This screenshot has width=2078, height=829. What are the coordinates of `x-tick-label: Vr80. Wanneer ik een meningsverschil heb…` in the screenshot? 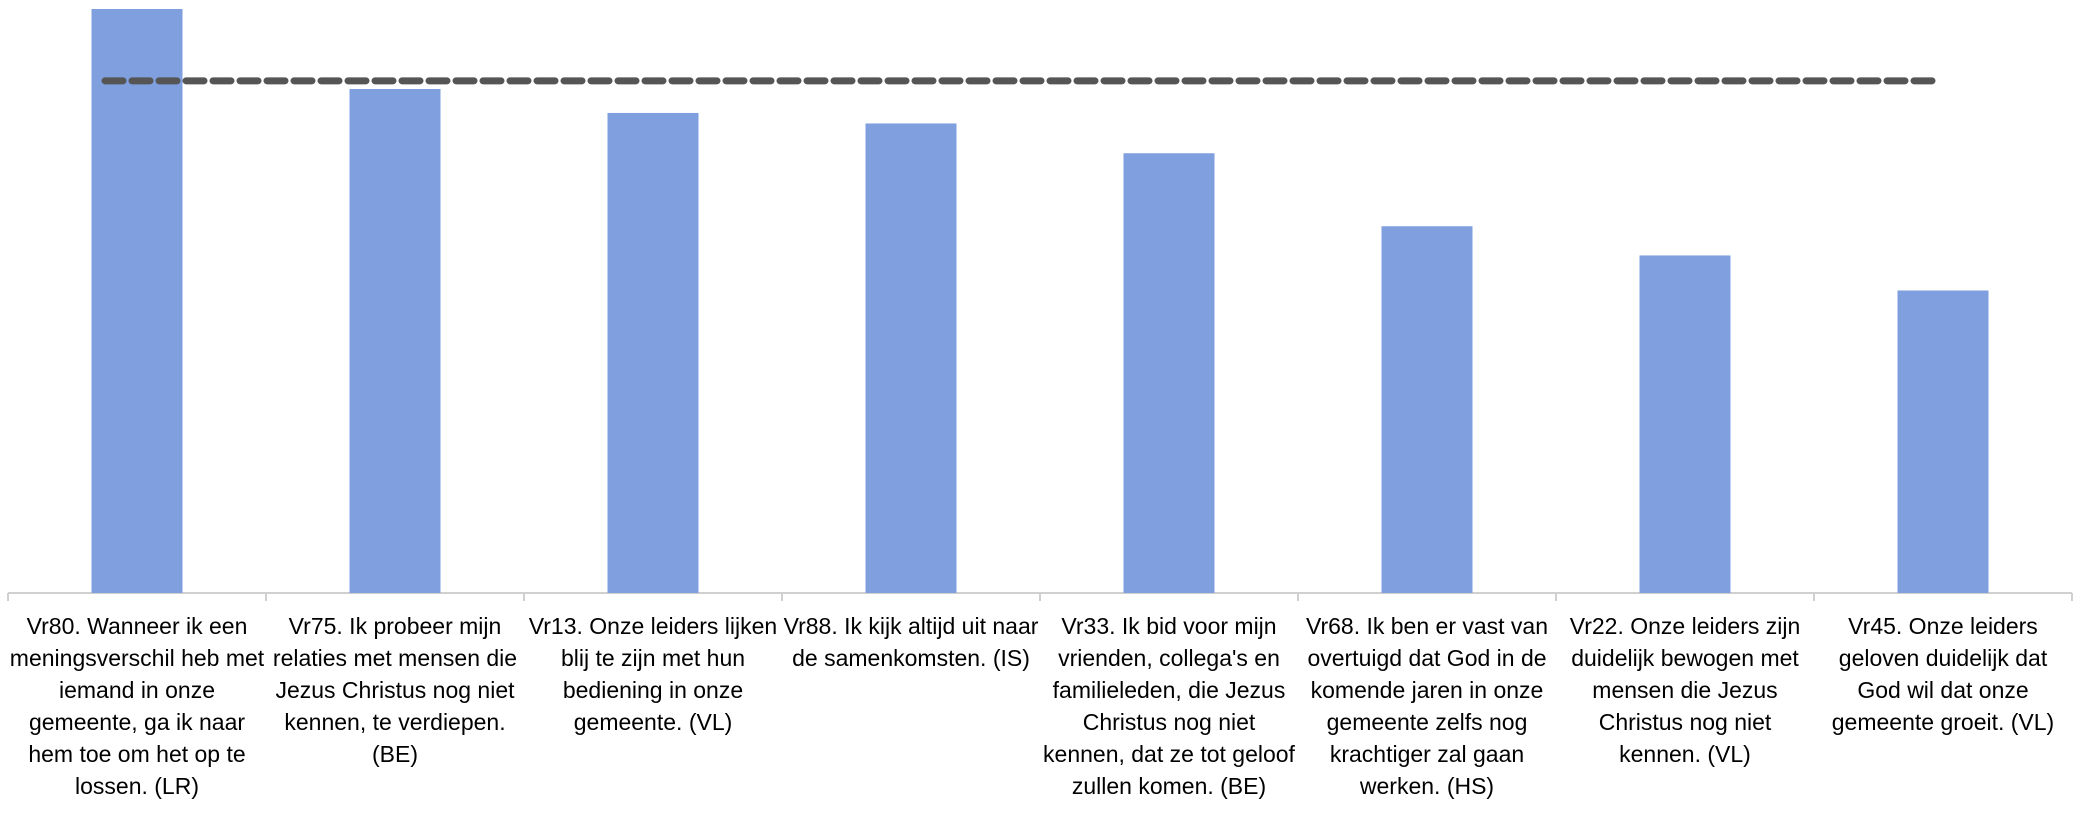 It's located at (137, 706).